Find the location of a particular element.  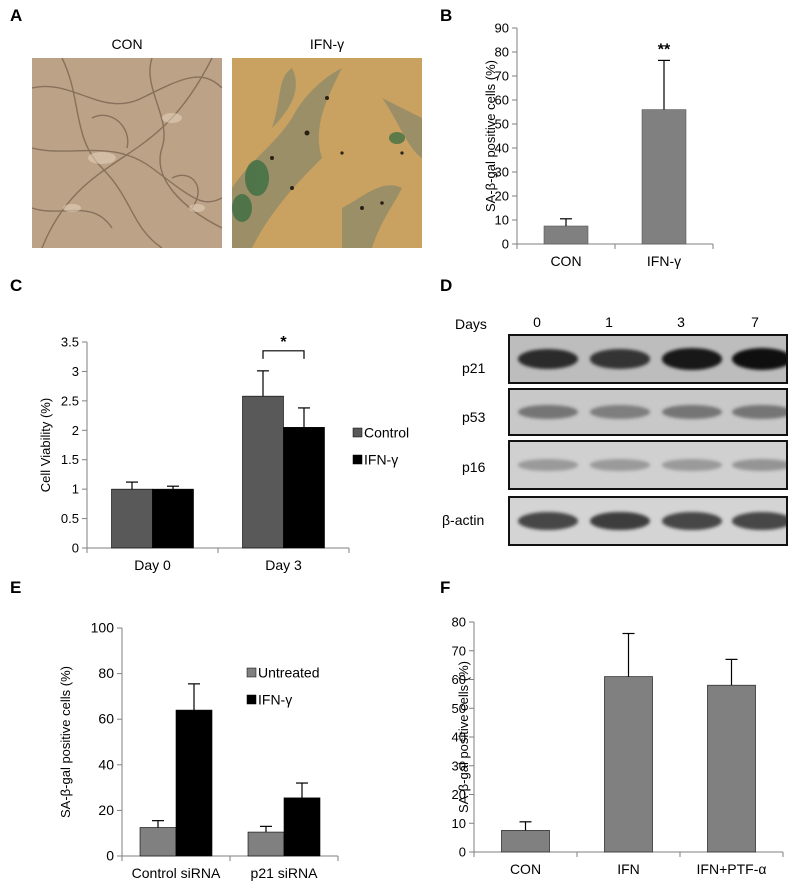

significance-bracket is located at coordinates (283, 354).